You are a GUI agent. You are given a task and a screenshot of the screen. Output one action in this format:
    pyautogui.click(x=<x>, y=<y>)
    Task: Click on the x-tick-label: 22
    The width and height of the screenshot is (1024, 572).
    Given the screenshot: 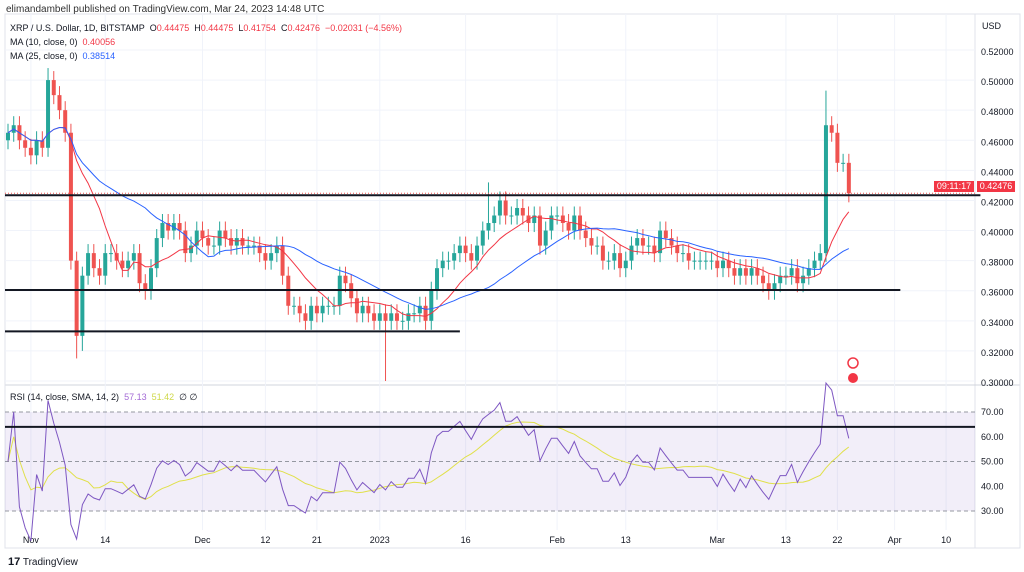 What is the action you would take?
    pyautogui.click(x=837, y=540)
    